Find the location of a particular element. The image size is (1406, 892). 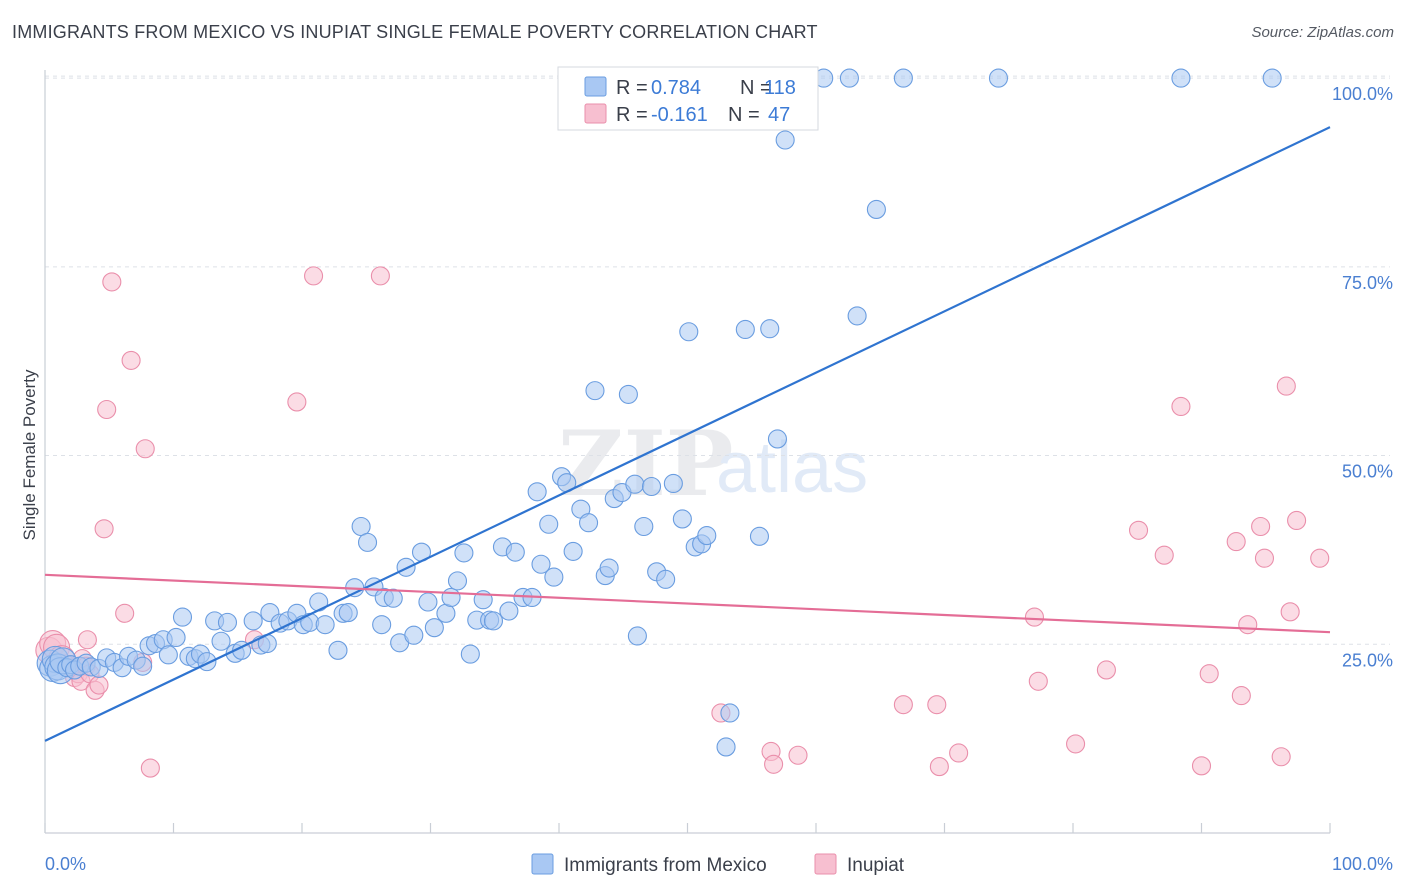

source-credit: Source: ZipAtlas.com is located at coordinates (1322, 32).